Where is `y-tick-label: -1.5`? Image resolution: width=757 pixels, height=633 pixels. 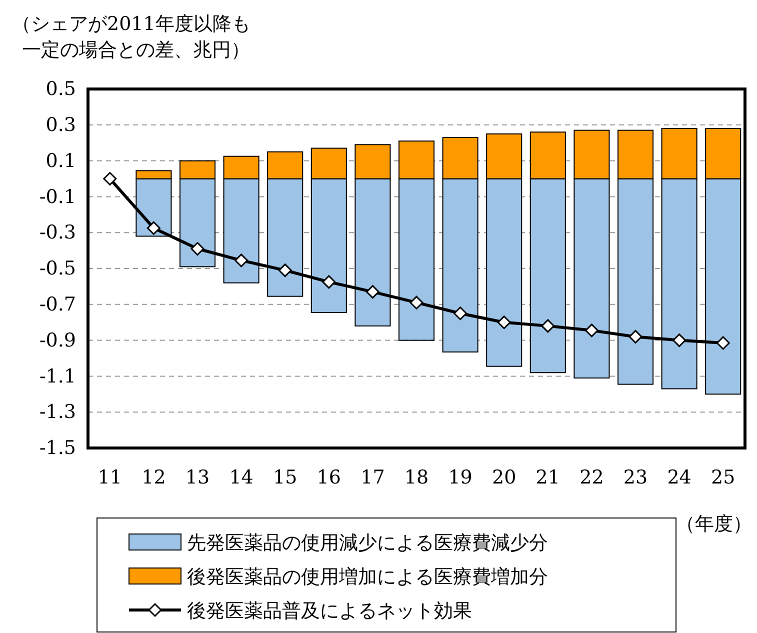 y-tick-label: -1.5 is located at coordinates (57, 448).